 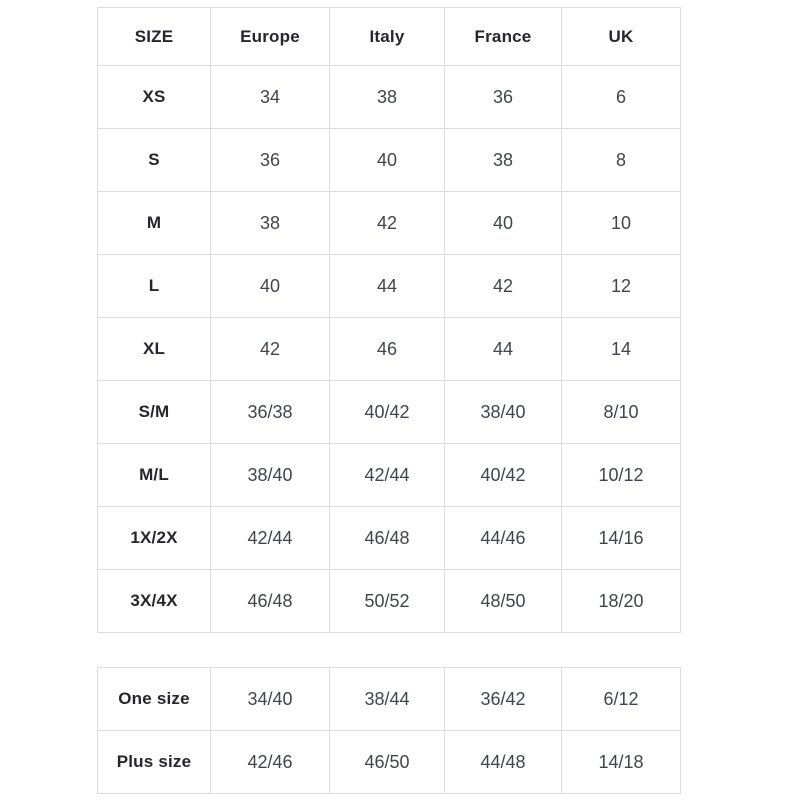 I want to click on table-row: XL 42 46 44 14, so click(x=389, y=349).